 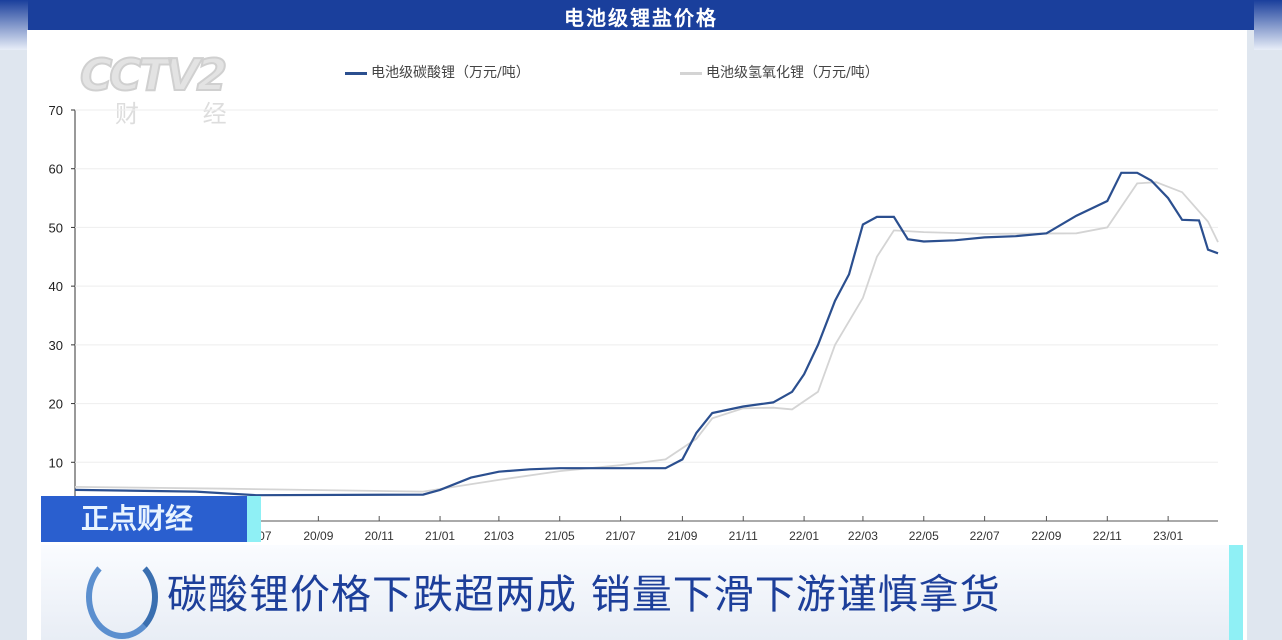 I want to click on legend-item-hydroxide: 电池级氢氧化锂（万元/吨）, so click(x=779, y=72).